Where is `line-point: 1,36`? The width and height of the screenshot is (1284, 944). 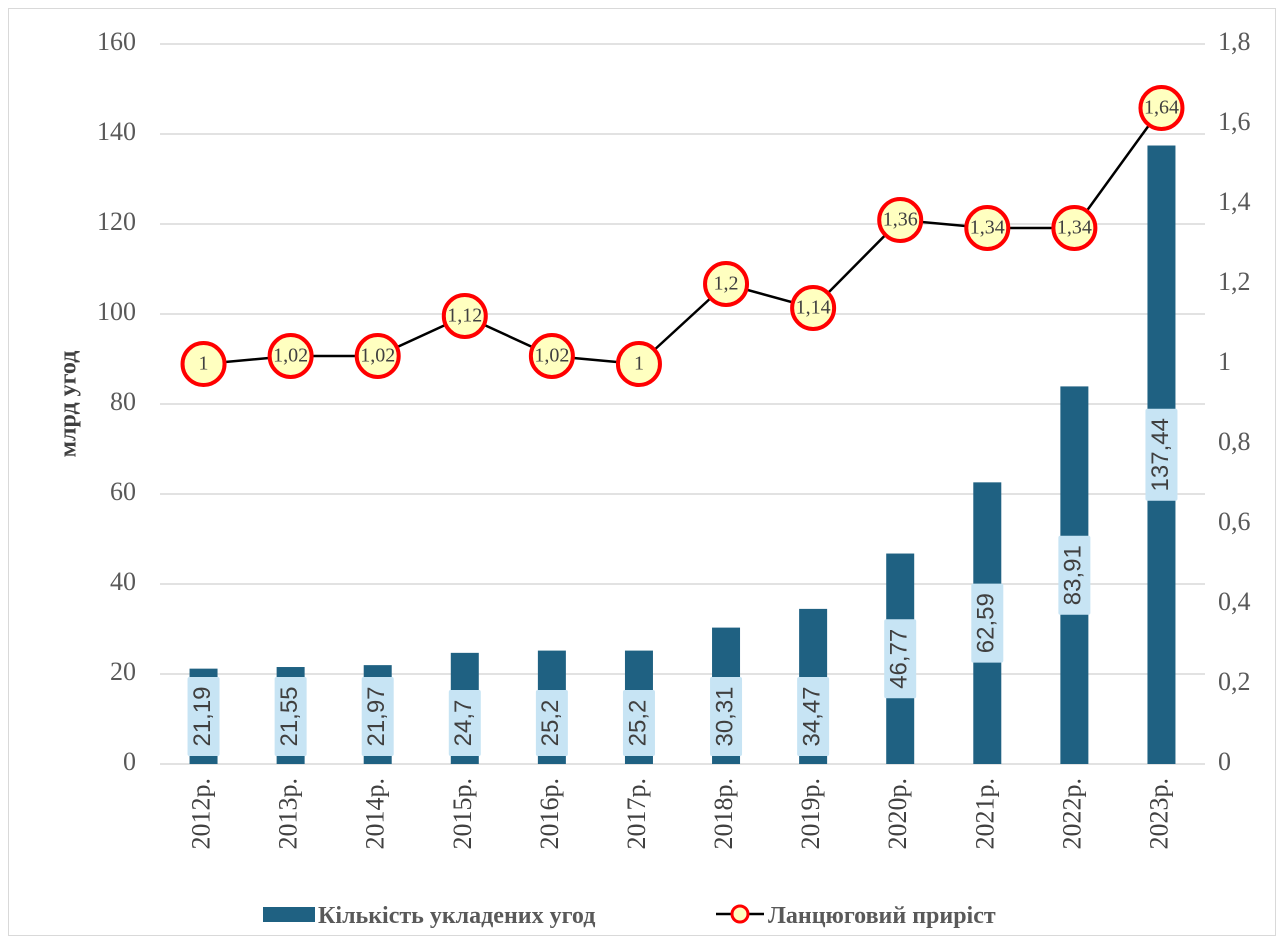 line-point: 1,36 is located at coordinates (900, 220).